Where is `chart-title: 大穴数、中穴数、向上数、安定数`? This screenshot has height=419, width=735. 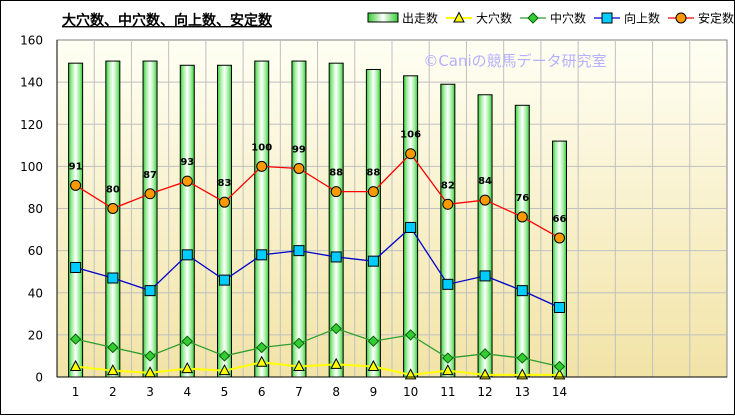
chart-title: 大穴数、中穴数、向上数、安定数 is located at coordinates (167, 20).